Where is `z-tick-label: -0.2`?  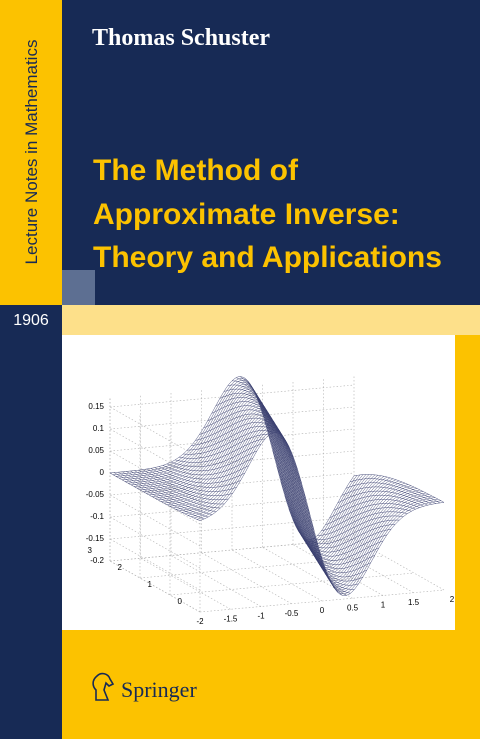
z-tick-label: -0.2 is located at coordinates (97, 560).